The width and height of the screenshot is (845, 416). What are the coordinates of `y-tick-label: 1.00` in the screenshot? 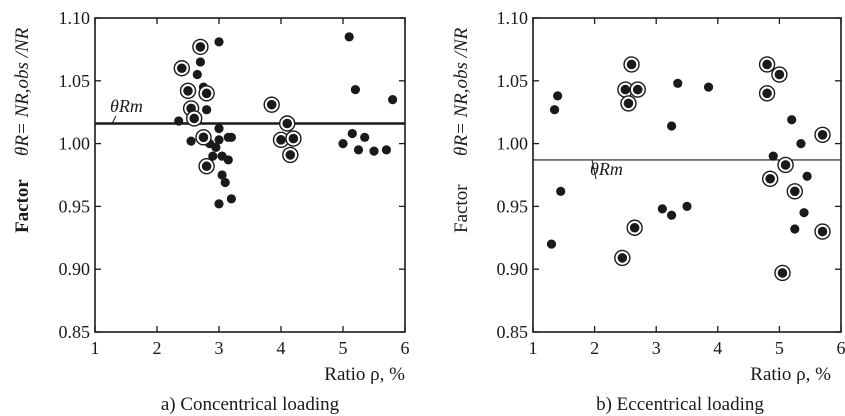 It's located at (513, 144).